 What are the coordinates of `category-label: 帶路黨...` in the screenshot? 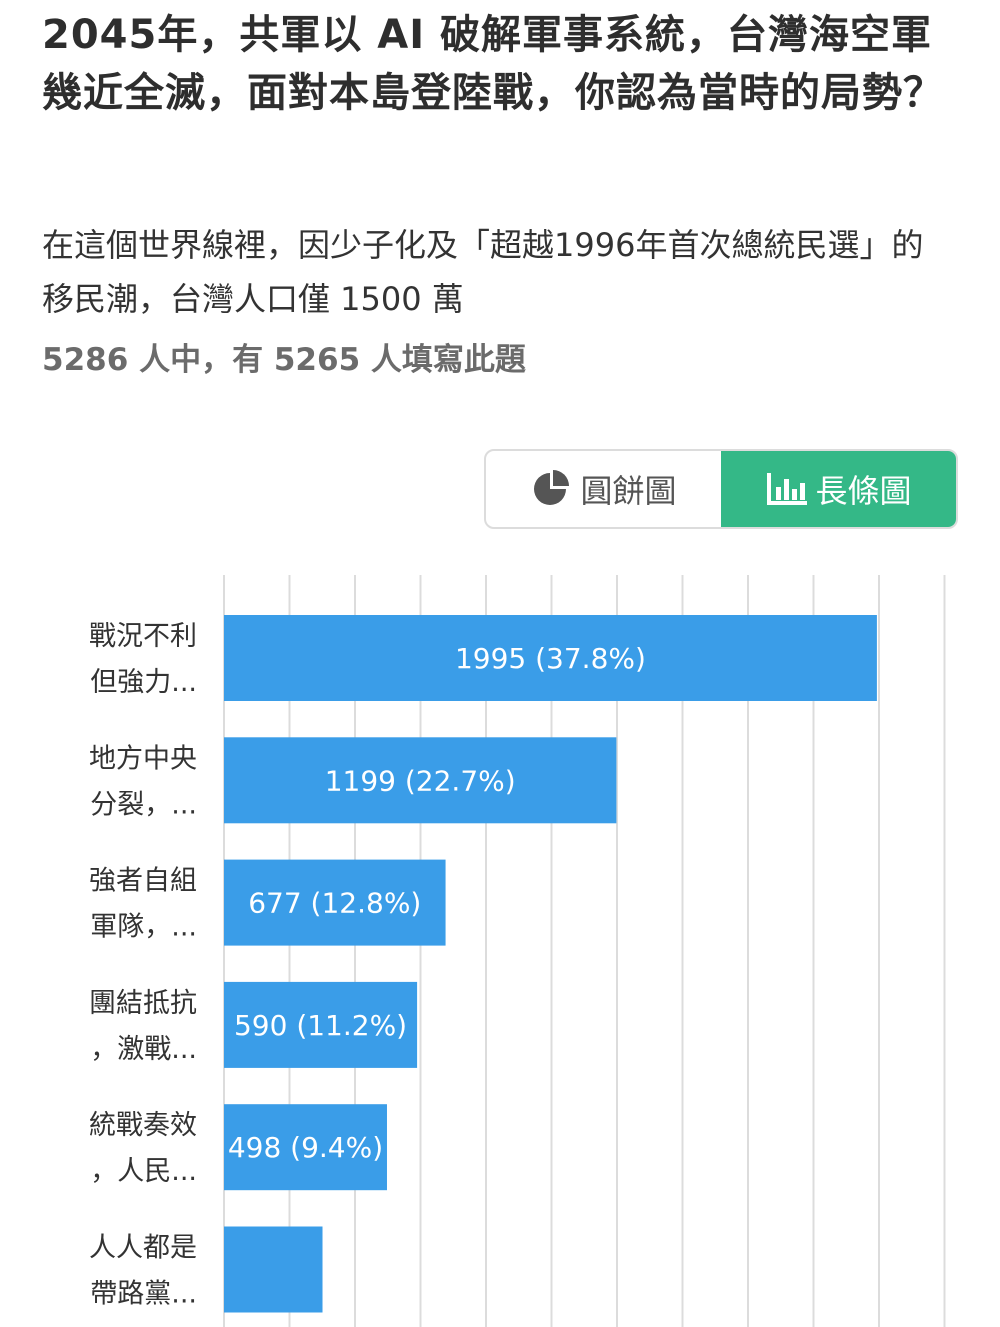 It's located at (143, 1294).